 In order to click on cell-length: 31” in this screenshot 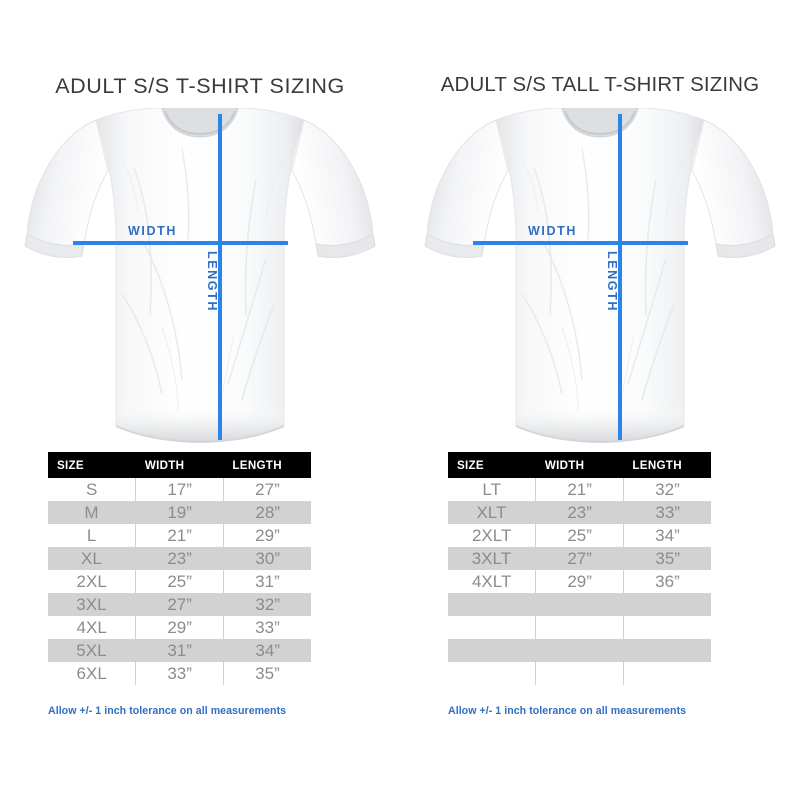, I will do `click(267, 581)`.